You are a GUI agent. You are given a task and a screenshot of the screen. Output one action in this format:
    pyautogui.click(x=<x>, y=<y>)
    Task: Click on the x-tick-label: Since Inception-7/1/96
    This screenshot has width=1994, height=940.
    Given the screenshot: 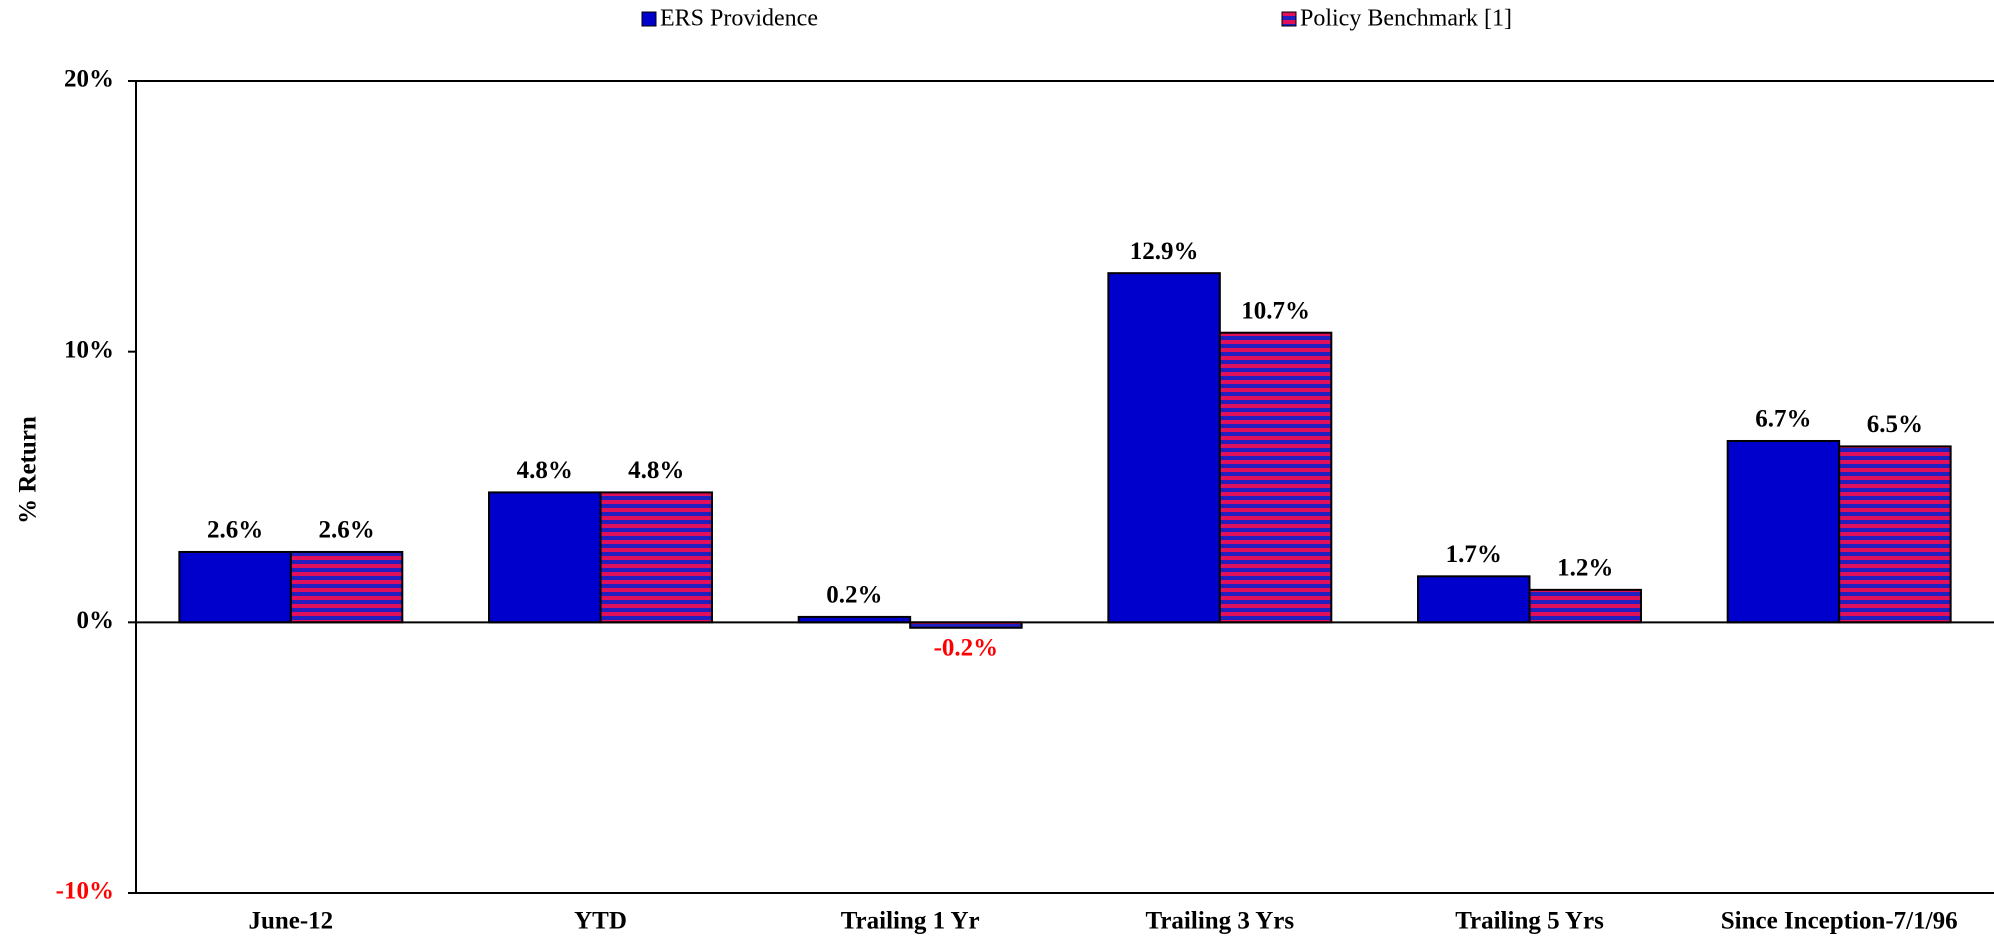 What is the action you would take?
    pyautogui.click(x=1839, y=921)
    